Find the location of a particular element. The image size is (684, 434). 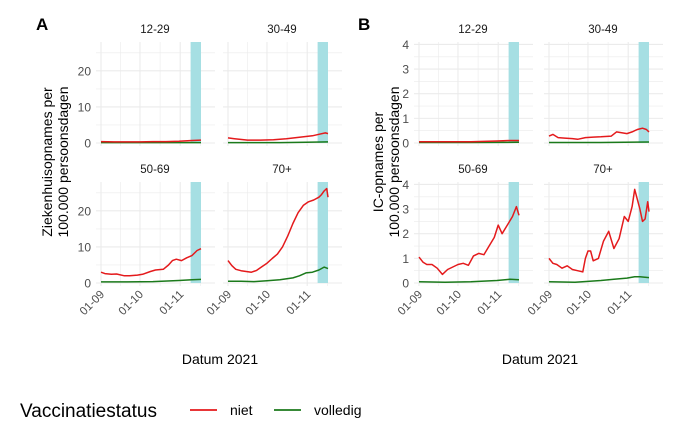

legend-title: Vaccinatiestatus is located at coordinates (88, 411).